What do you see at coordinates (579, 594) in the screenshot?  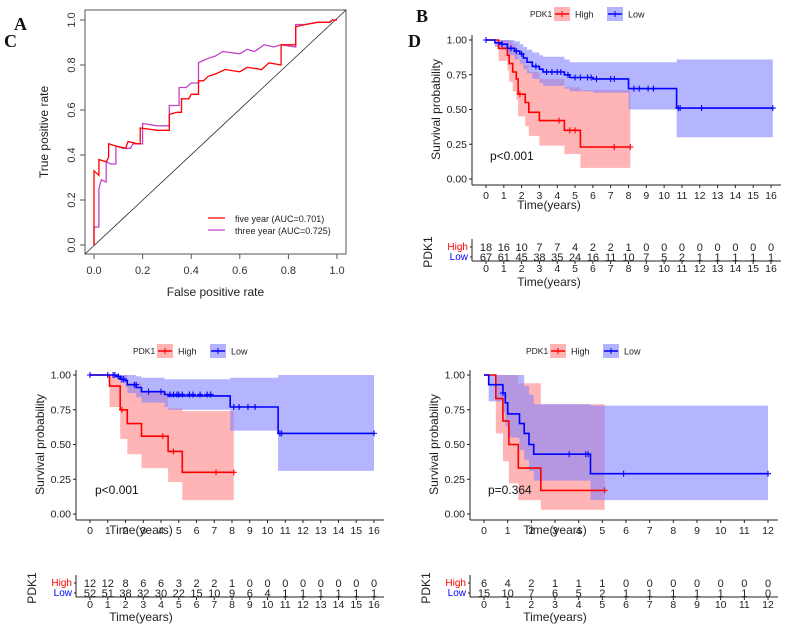 I see `risk-count: 5` at bounding box center [579, 594].